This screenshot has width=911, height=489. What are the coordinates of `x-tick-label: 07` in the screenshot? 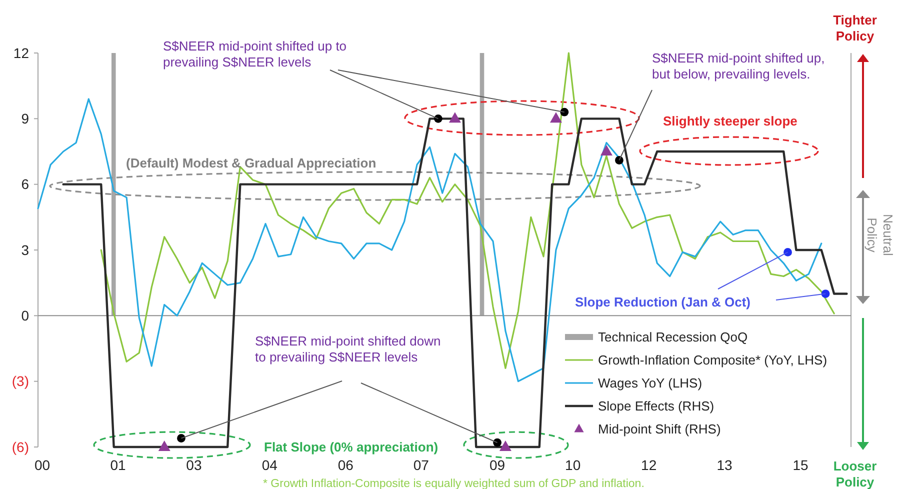 It's located at (421, 465).